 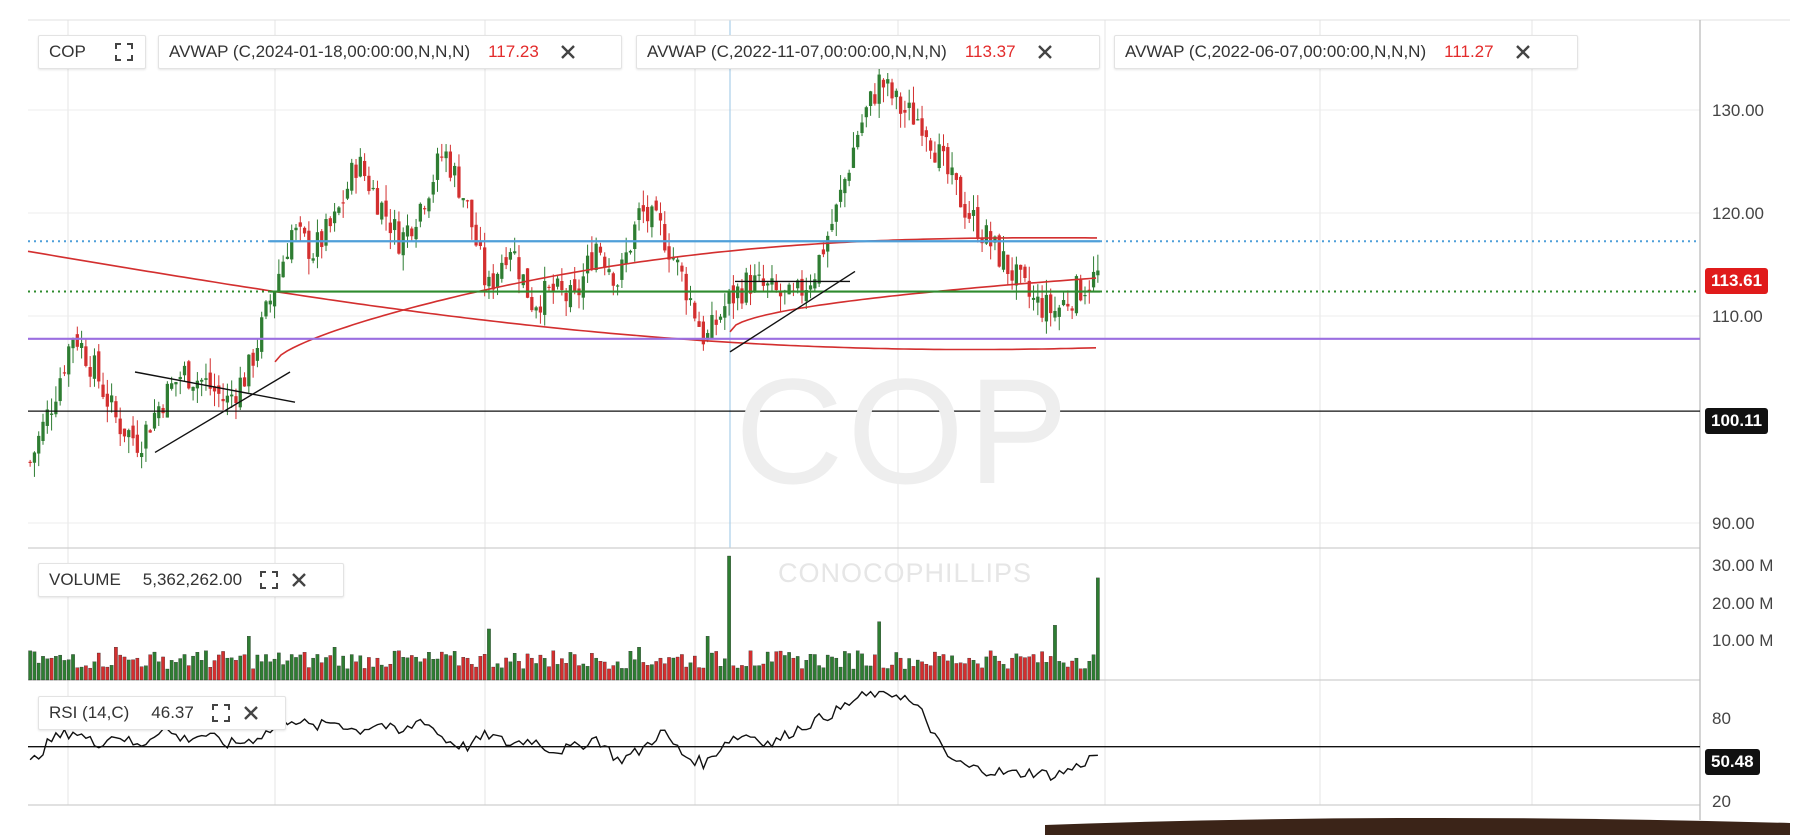 I want to click on volume-legend: VOLUME 5,362,262.00, so click(x=191, y=580).